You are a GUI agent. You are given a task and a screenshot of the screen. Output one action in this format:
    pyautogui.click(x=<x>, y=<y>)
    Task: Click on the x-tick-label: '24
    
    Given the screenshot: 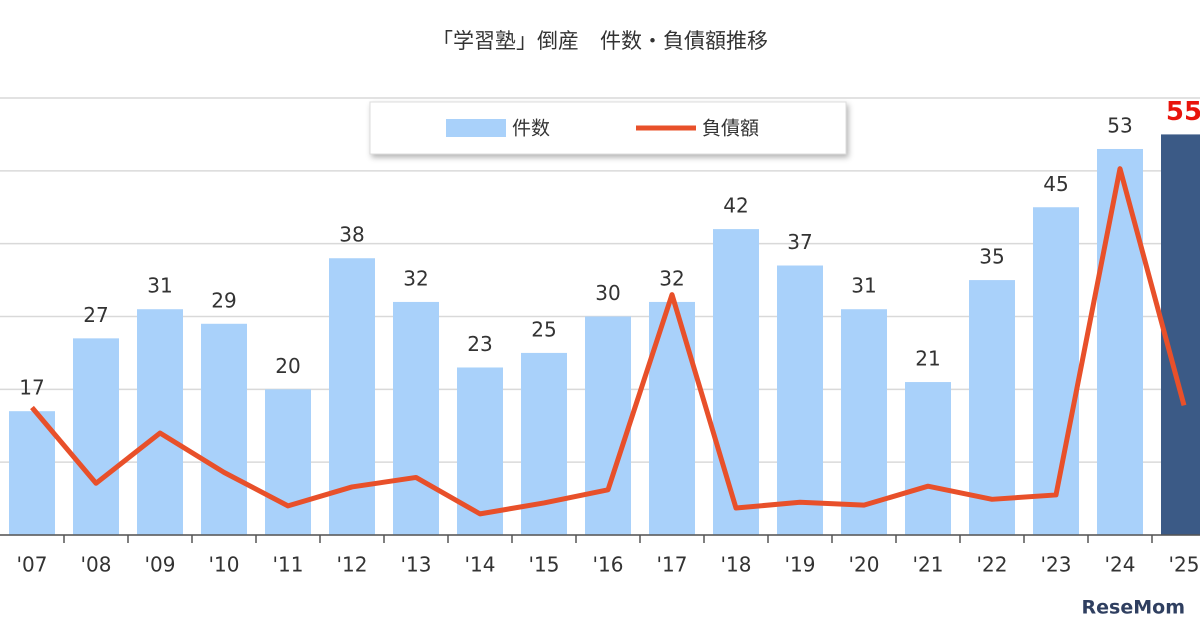 What is the action you would take?
    pyautogui.click(x=1120, y=565)
    